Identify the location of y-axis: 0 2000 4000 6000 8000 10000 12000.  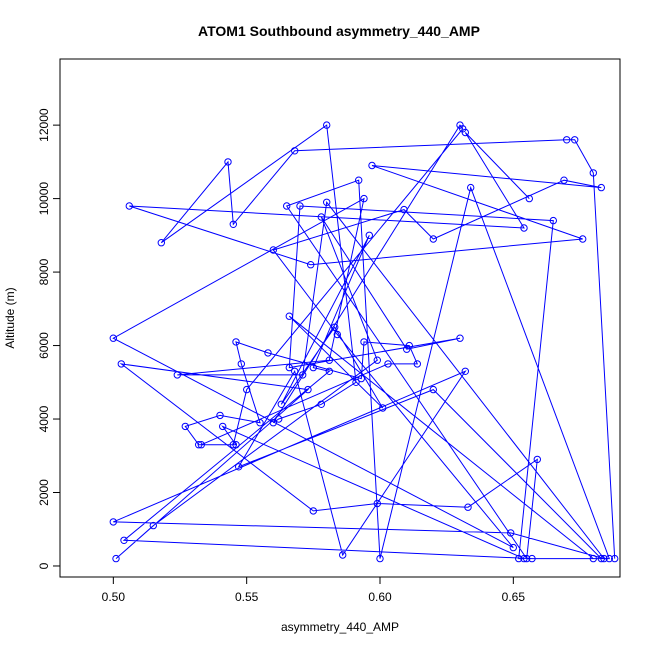
(48, 338).